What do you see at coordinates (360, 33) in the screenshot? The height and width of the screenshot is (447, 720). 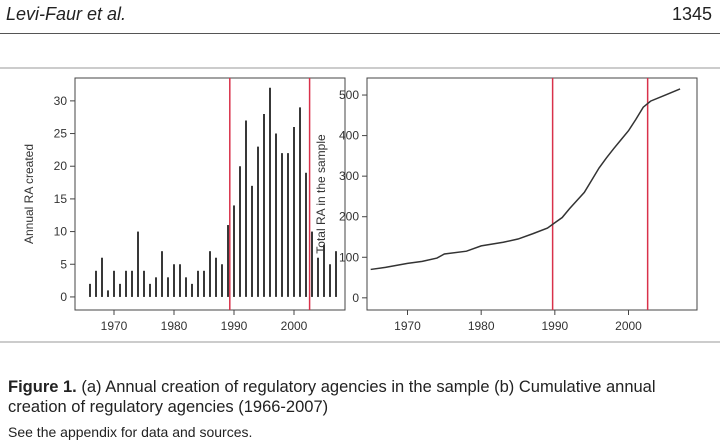 I see `header-rule` at bounding box center [360, 33].